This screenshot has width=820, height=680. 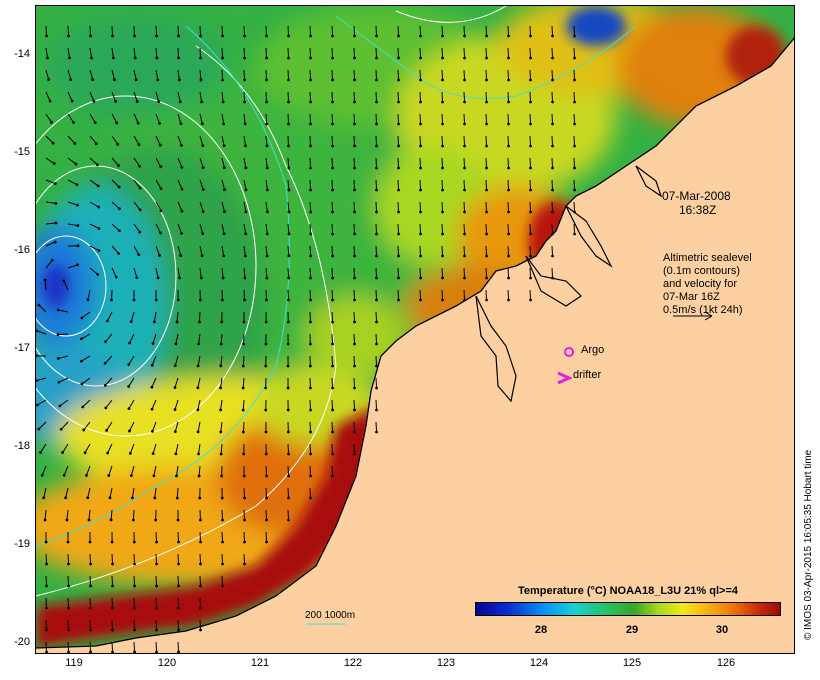 I want to click on y-tick-label: -14, so click(x=22, y=54).